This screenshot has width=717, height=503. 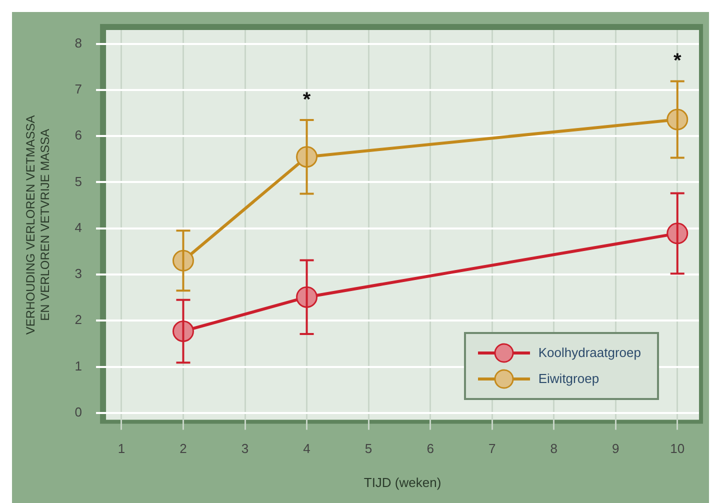 What do you see at coordinates (78, 227) in the screenshot?
I see `y-tick-label: 4` at bounding box center [78, 227].